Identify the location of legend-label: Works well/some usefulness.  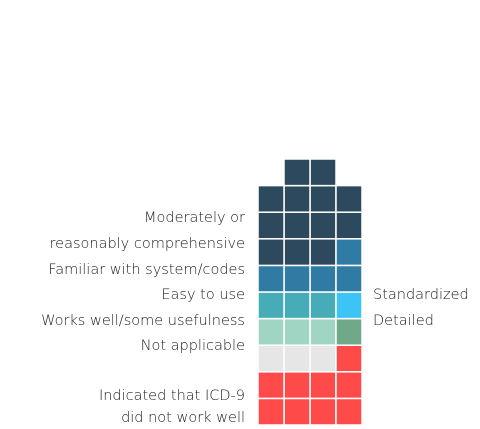
(143, 321).